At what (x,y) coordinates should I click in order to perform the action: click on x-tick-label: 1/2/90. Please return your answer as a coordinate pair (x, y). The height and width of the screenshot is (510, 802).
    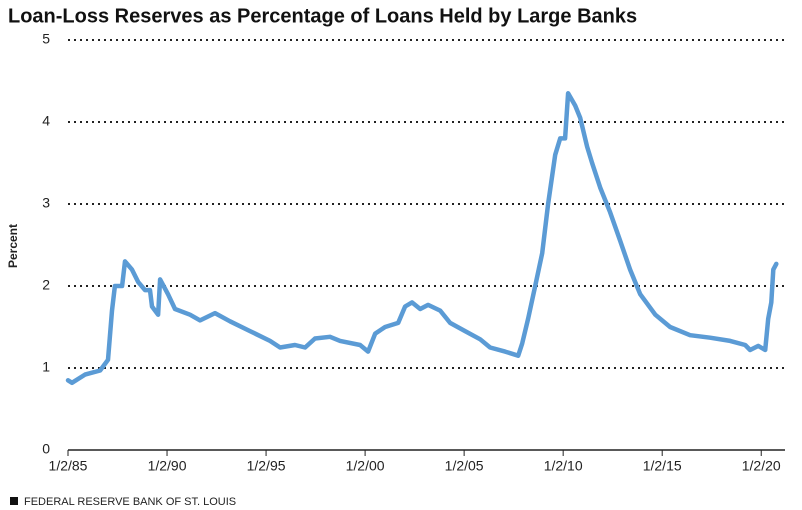
    Looking at the image, I should click on (167, 466).